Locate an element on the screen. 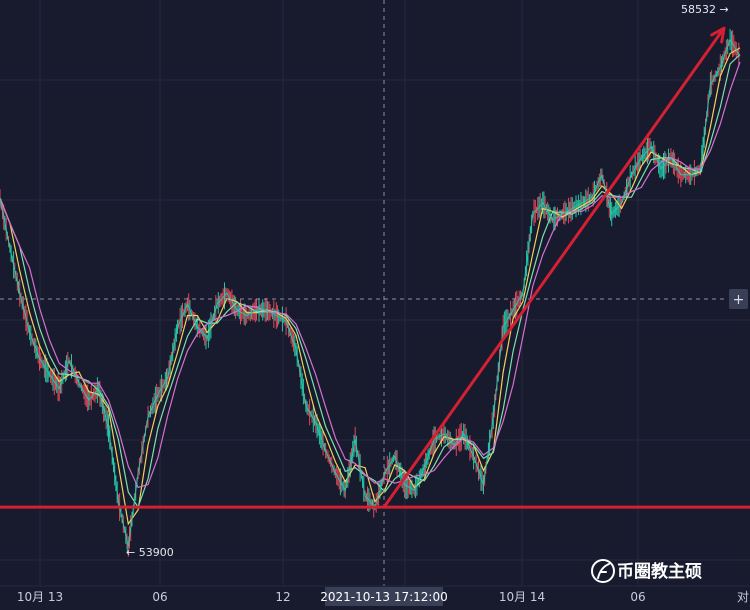 Image resolution: width=750 pixels, height=610 pixels. watermark: 币圈教主硕 is located at coordinates (646, 571).